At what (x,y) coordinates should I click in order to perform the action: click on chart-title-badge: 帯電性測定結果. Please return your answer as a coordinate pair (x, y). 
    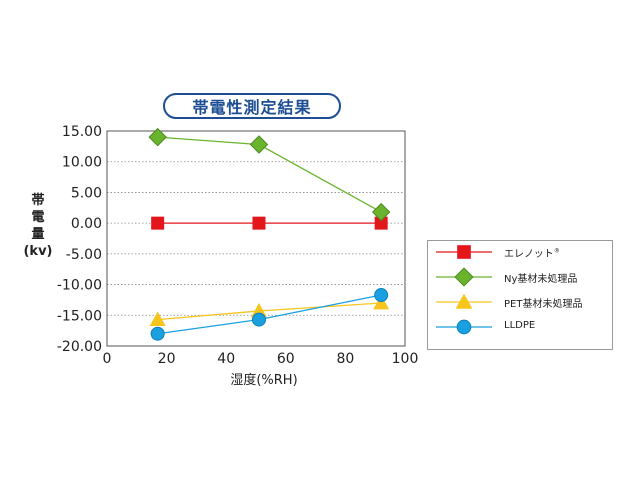
    Looking at the image, I should click on (252, 106).